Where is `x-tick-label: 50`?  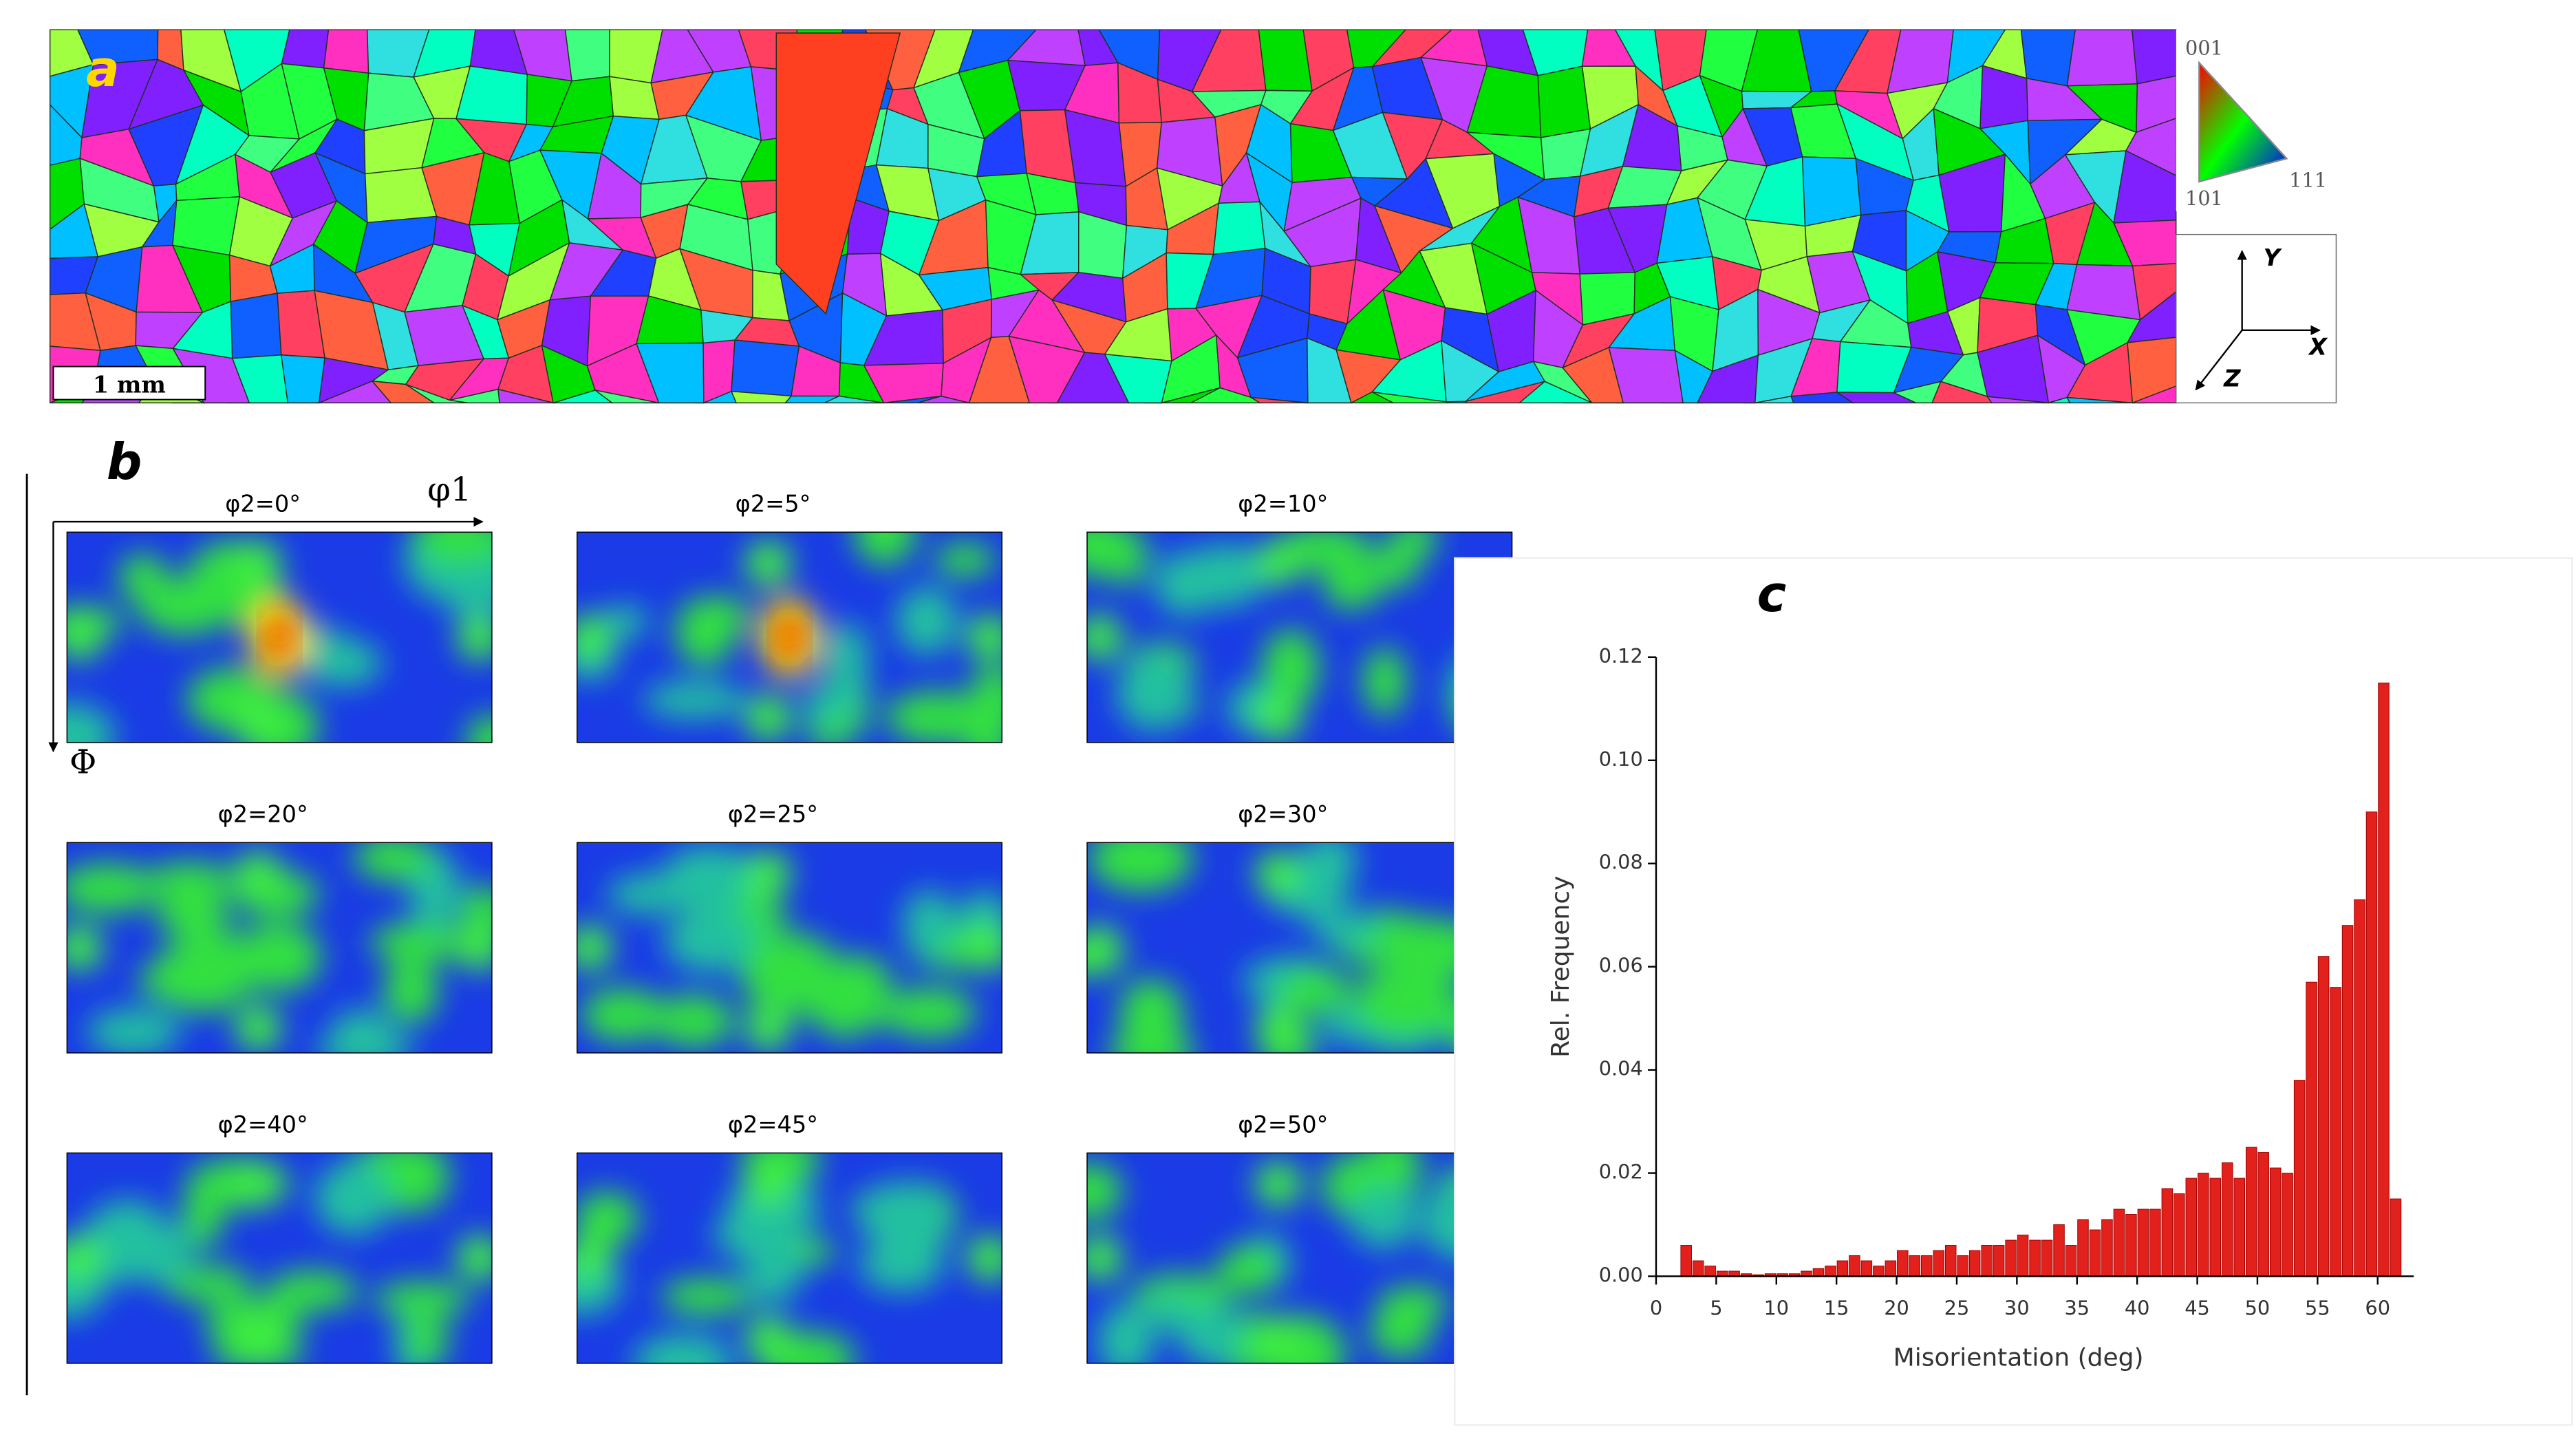
x-tick-label: 50 is located at coordinates (2258, 1307).